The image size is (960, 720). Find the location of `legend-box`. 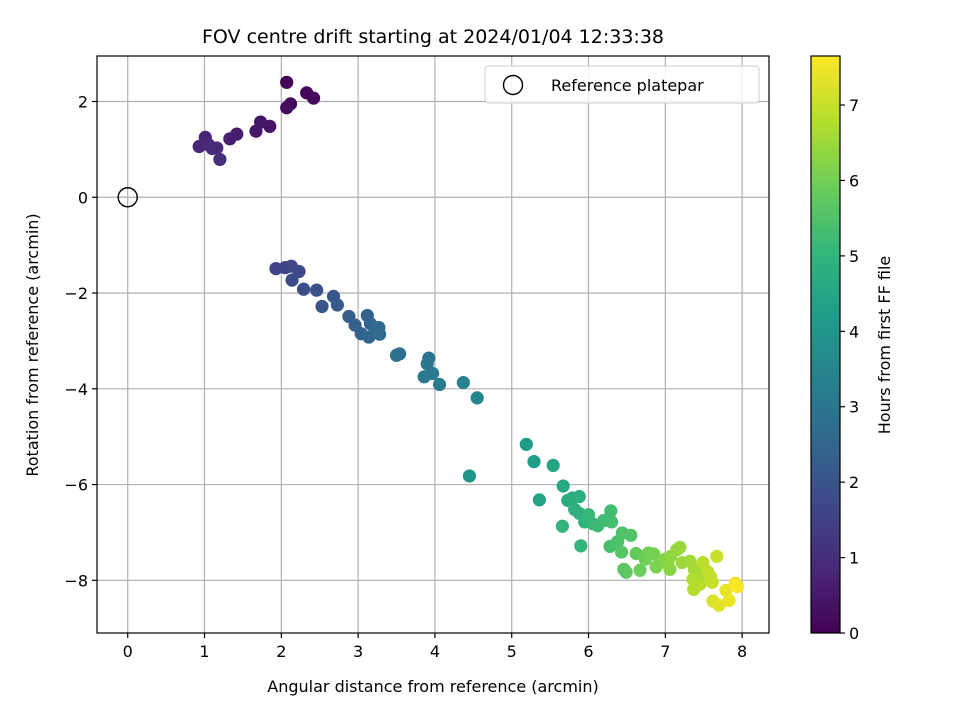

legend-box is located at coordinates (622, 84).